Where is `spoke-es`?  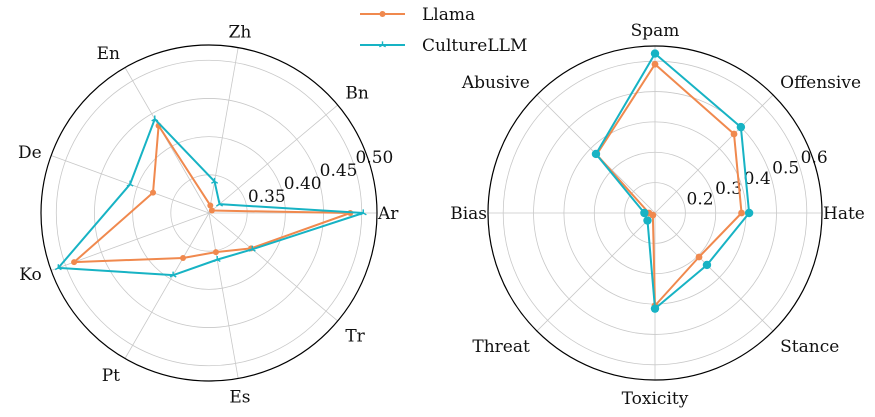 spoke-es is located at coordinates (223, 295).